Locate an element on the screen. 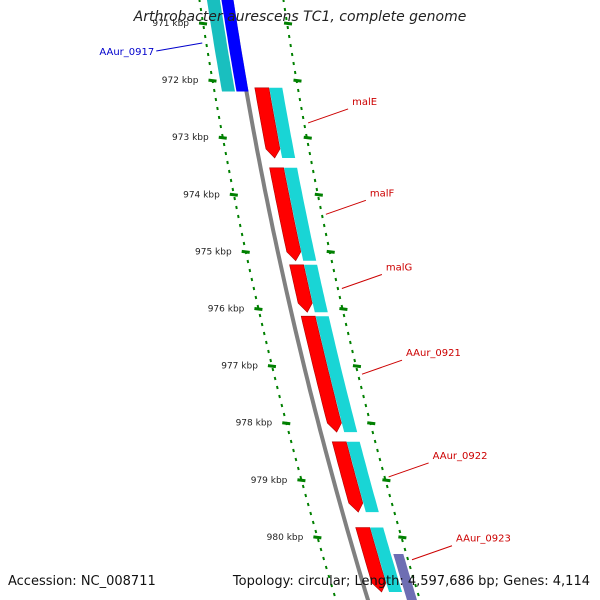  tick-label: 974 kbp is located at coordinates (201, 195).